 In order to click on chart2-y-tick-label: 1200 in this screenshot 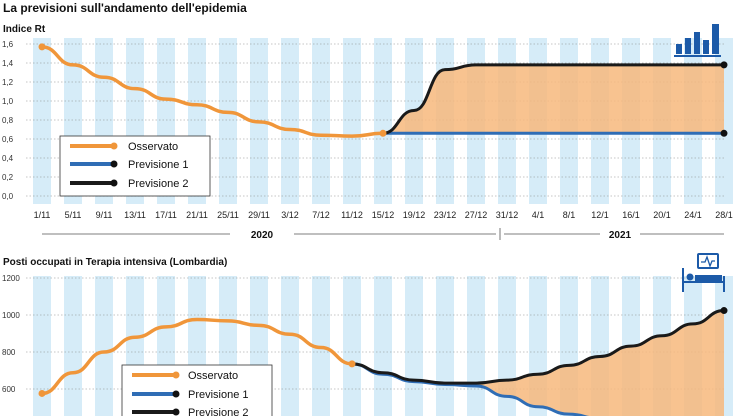, I will do `click(11, 278)`.